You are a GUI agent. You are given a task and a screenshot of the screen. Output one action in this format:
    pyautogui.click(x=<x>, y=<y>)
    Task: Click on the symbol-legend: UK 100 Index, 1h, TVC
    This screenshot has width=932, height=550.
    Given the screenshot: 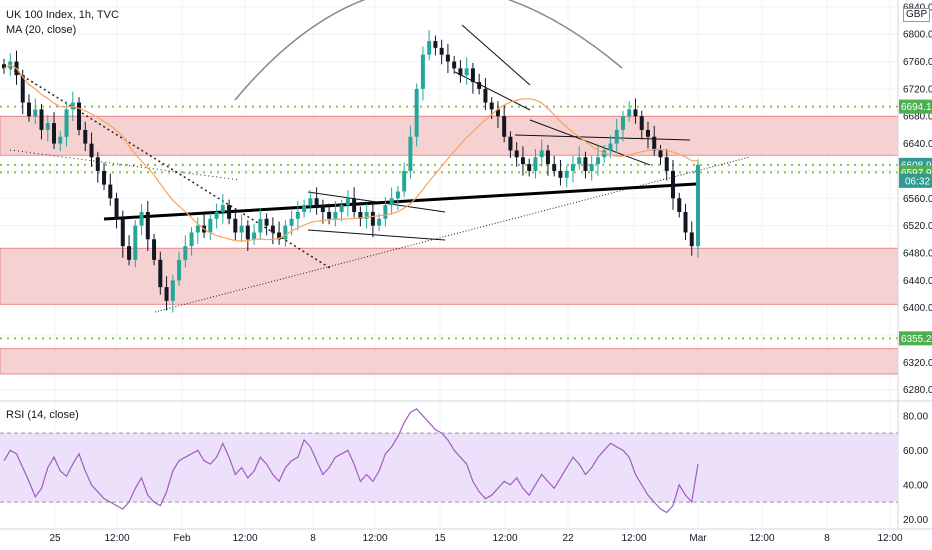 What is the action you would take?
    pyautogui.click(x=62, y=15)
    